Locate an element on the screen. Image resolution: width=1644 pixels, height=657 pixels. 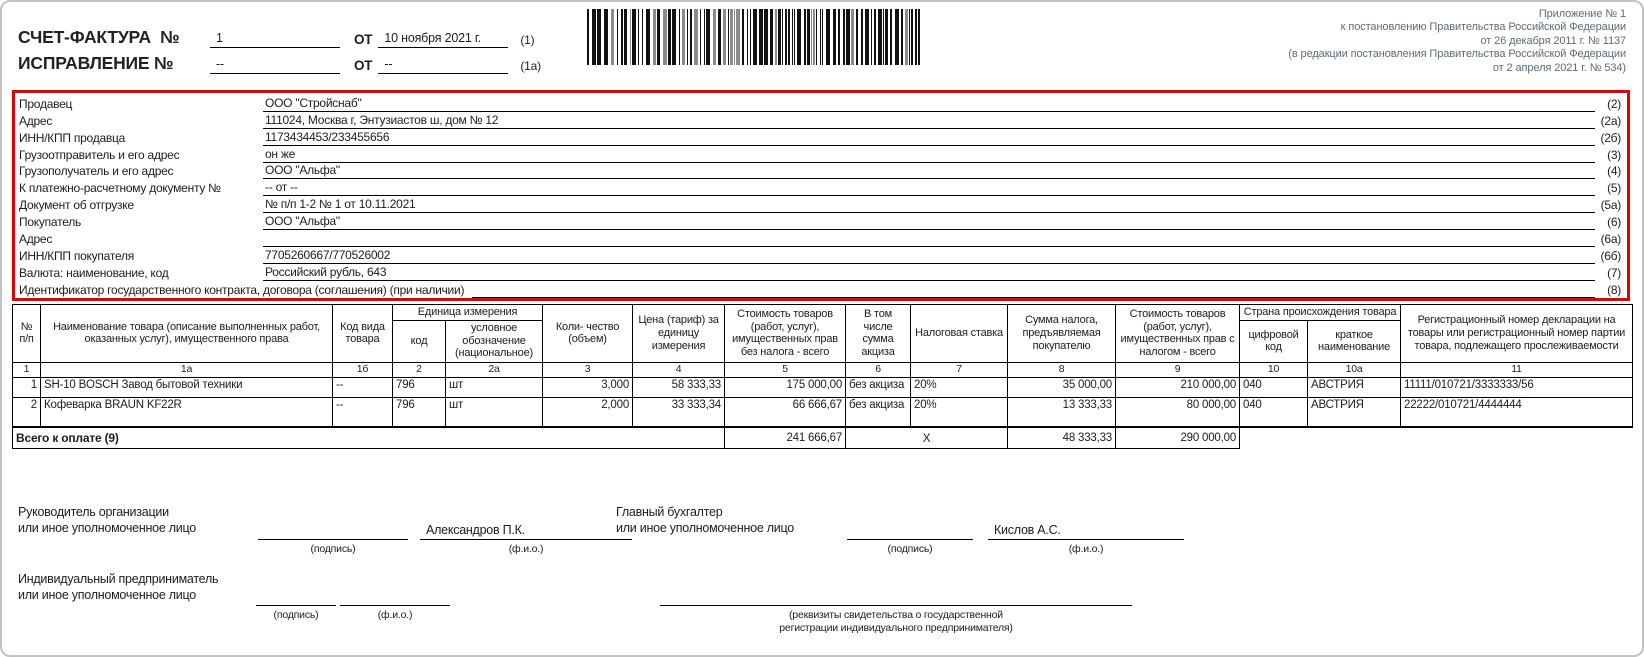
col-header-price: Цена (тариф) за единицу измерения is located at coordinates (679, 333).